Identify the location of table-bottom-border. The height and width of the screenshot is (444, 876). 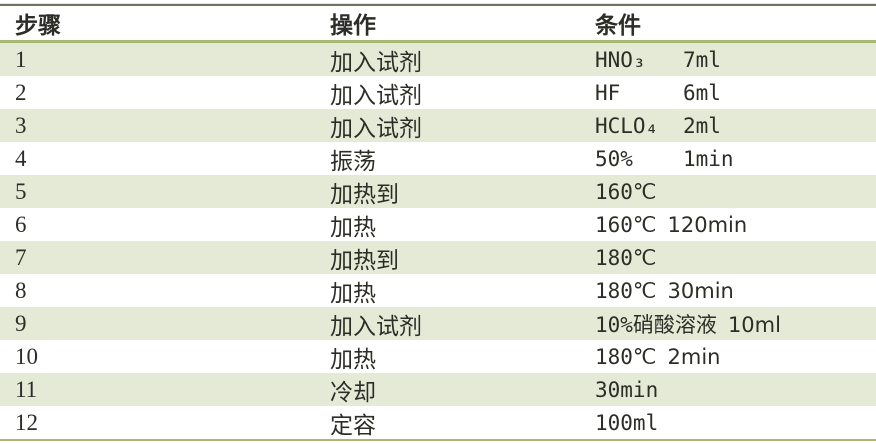
(438, 440).